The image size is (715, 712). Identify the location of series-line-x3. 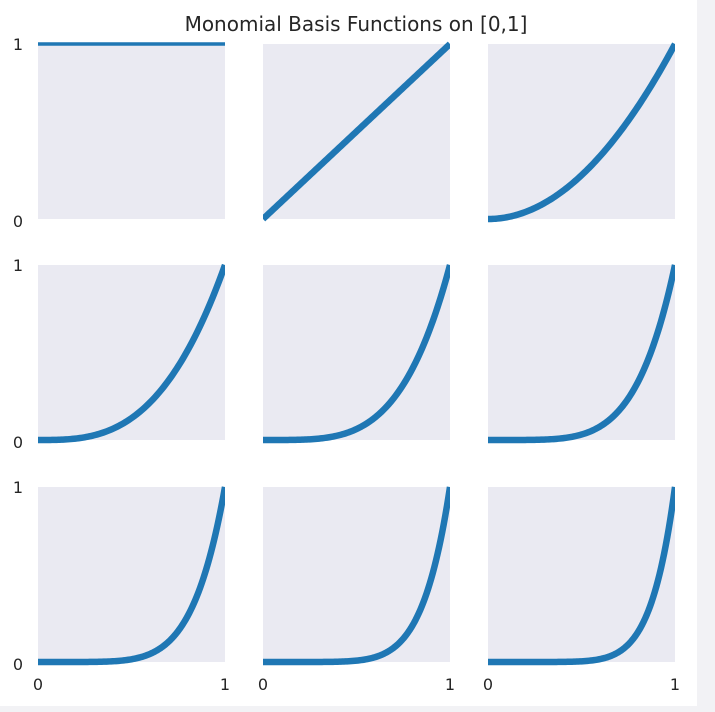
(131, 353).